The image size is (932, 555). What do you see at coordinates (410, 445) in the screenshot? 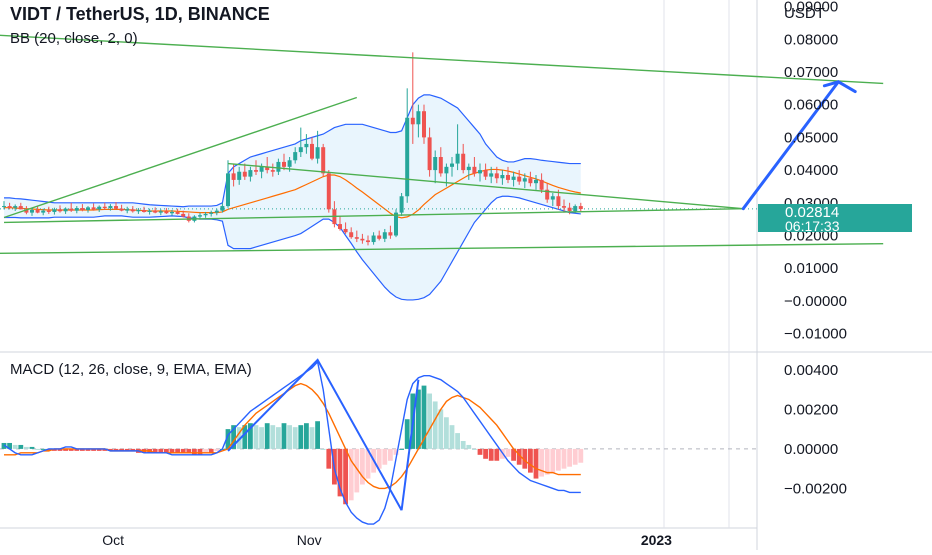
I see `macd-drawn-line` at bounding box center [410, 445].